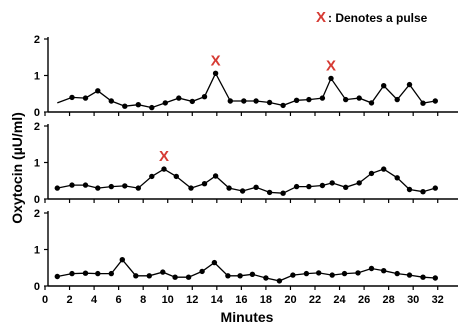 The image size is (463, 327). What do you see at coordinates (37, 77) in the screenshot?
I see `y-tick-label-panel-1-1: 1` at bounding box center [37, 77].